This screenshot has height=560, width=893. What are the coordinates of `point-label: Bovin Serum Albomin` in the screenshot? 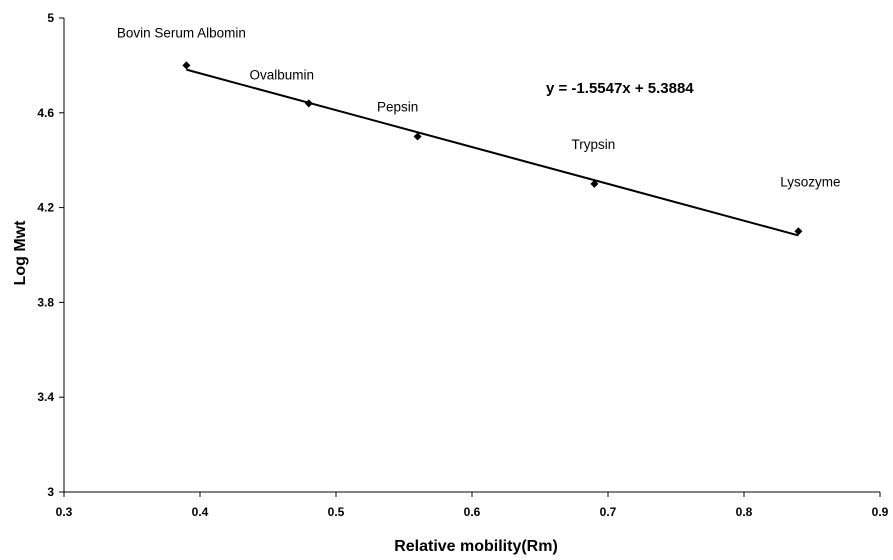 It's located at (181, 32).